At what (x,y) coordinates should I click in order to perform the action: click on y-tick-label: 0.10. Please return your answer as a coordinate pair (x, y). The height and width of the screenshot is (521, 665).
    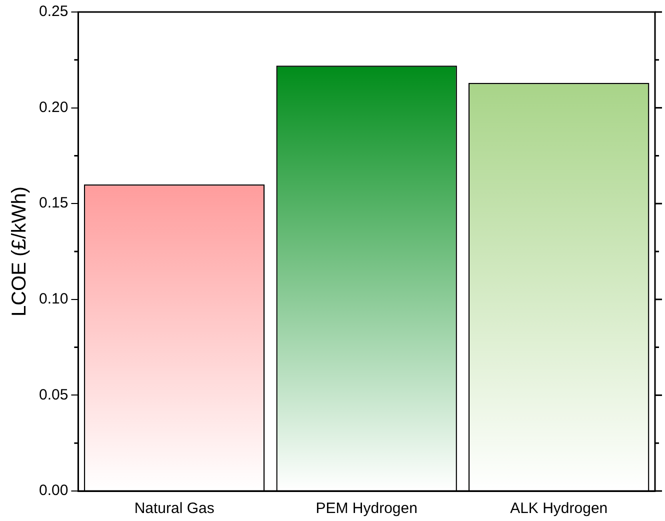
    Looking at the image, I should click on (53, 299).